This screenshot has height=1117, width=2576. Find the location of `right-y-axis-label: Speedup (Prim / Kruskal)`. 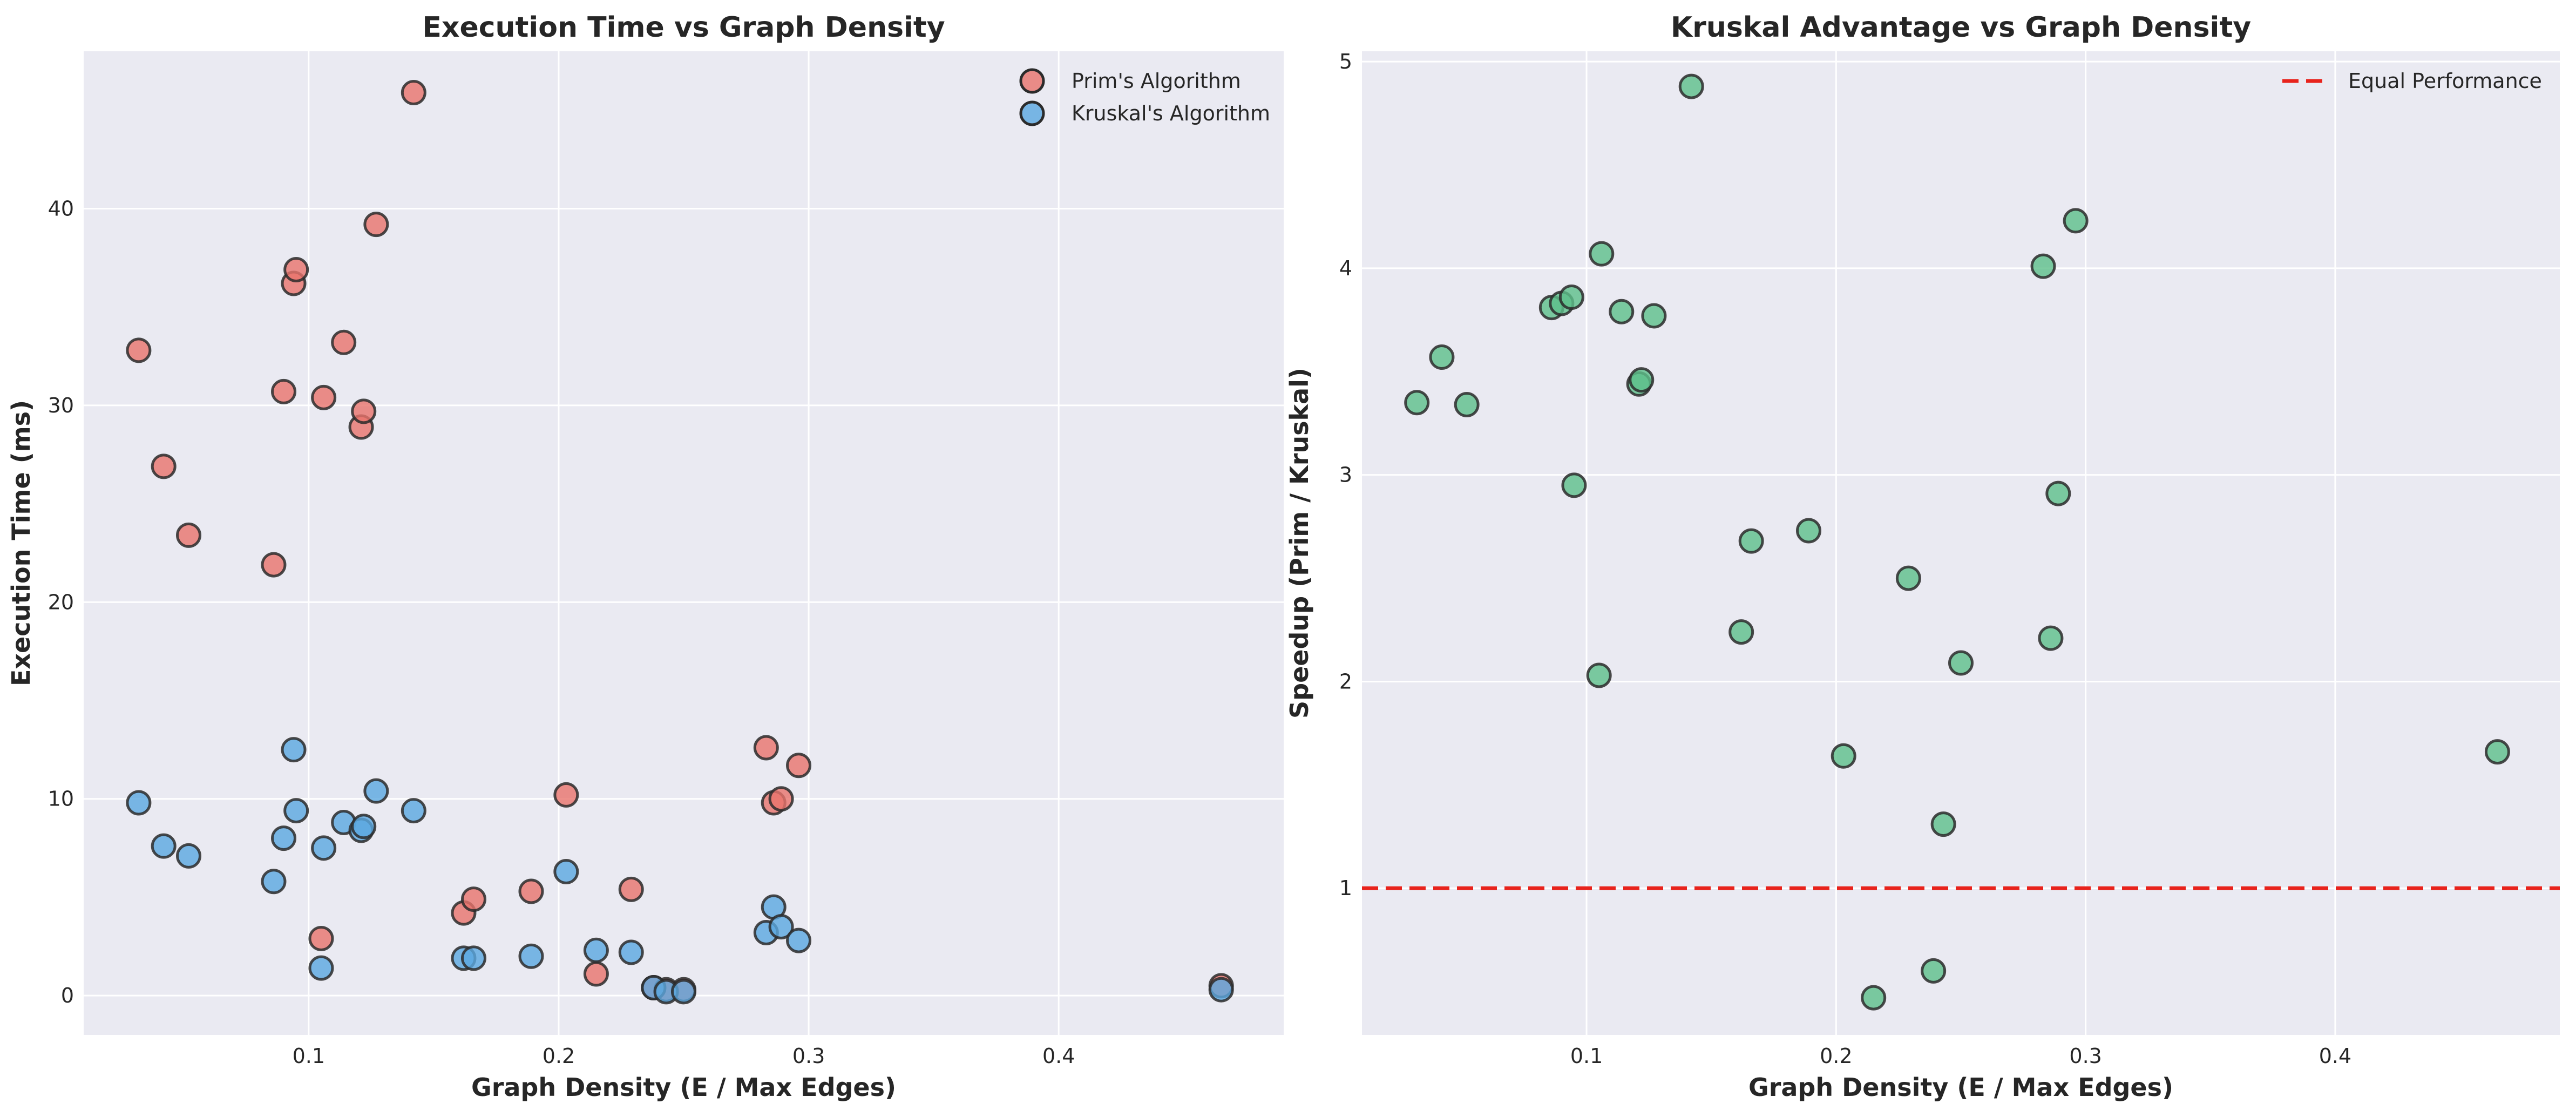

right-y-axis-label: Speedup (Prim / Kruskal) is located at coordinates (1299, 543).